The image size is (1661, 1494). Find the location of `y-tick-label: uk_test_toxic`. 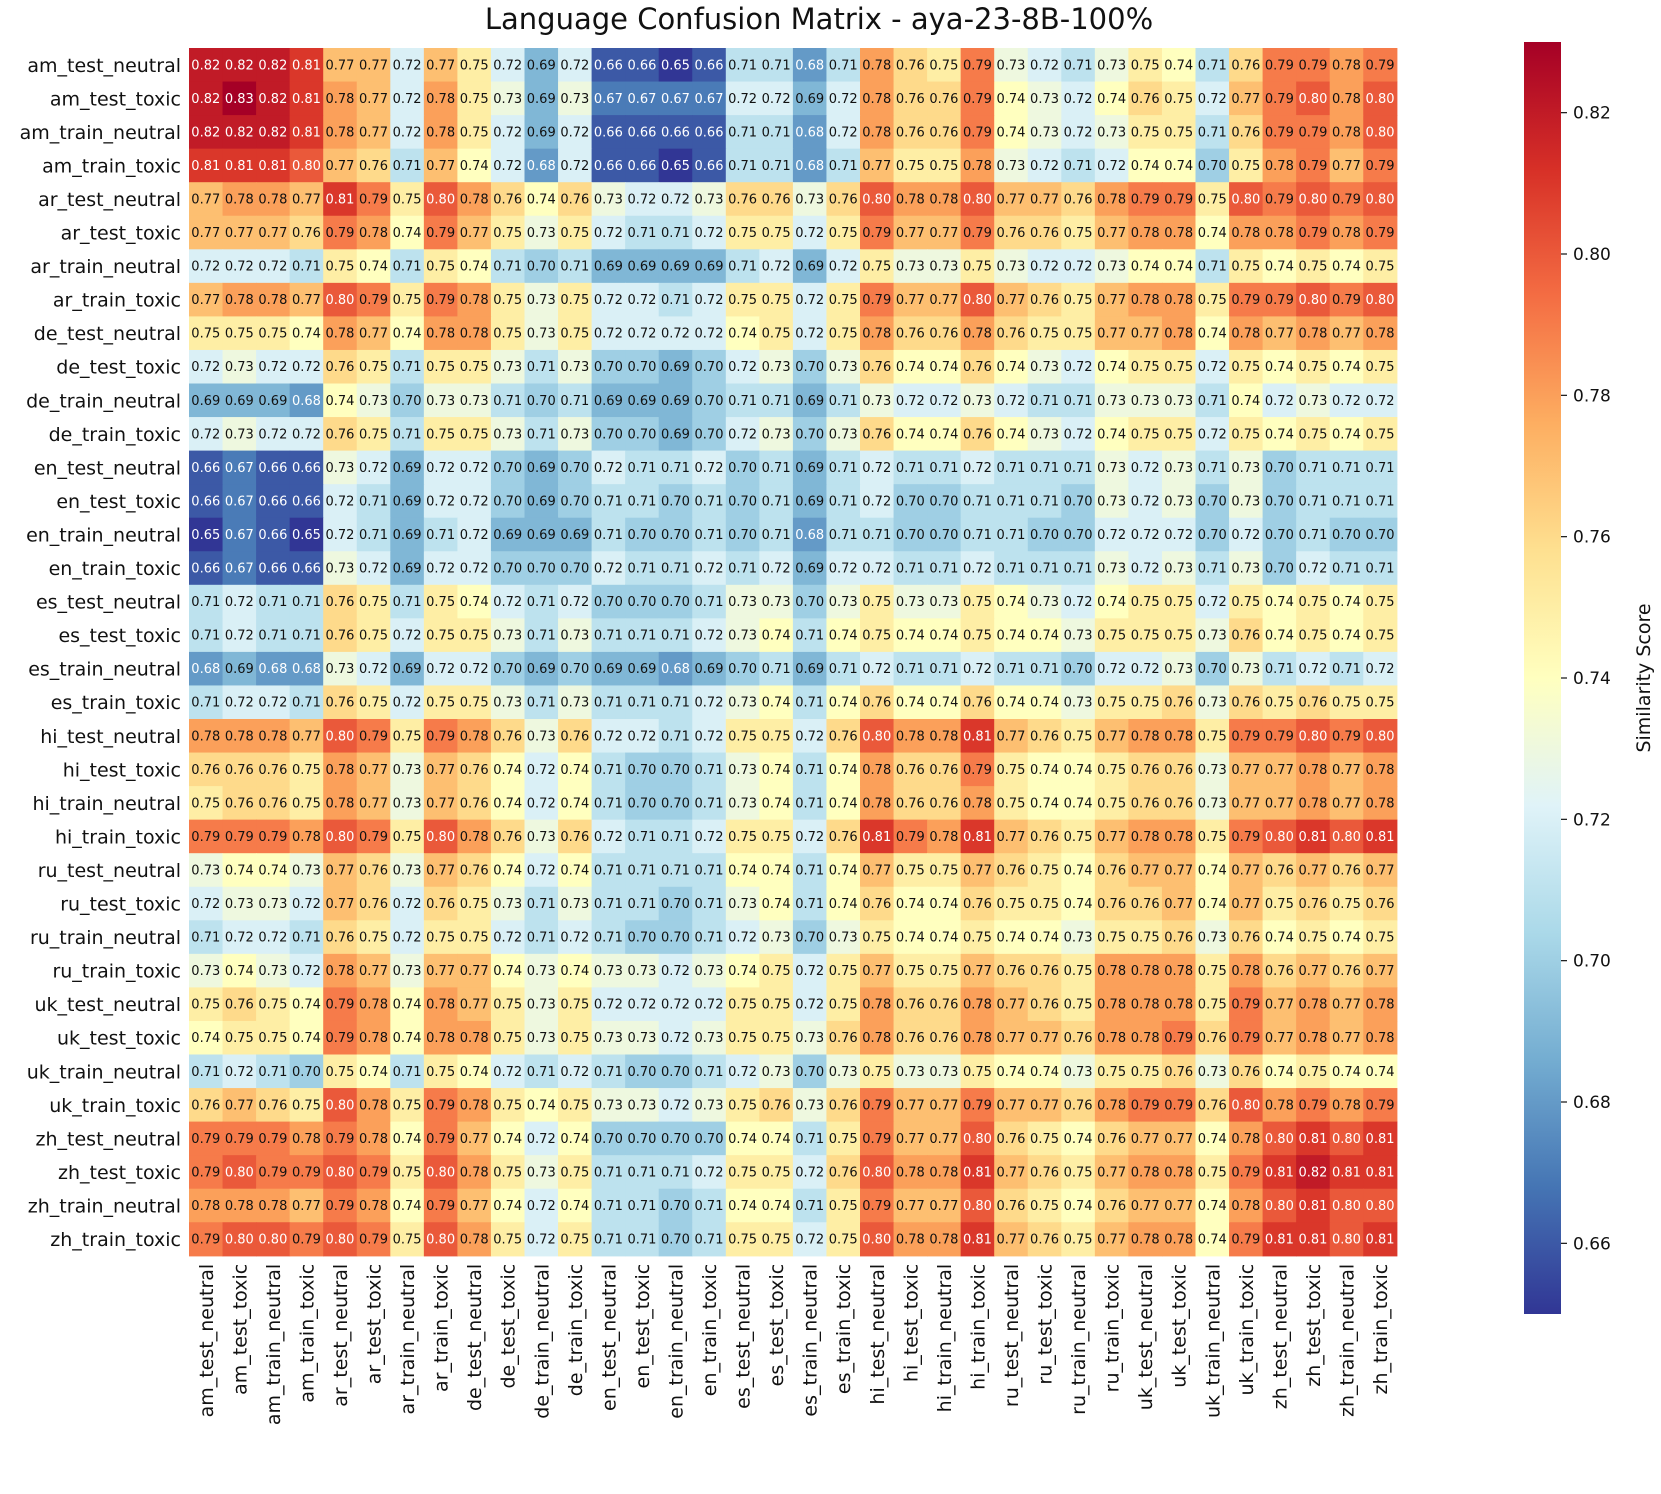

y-tick-label: uk_test_toxic is located at coordinates (119, 1039).